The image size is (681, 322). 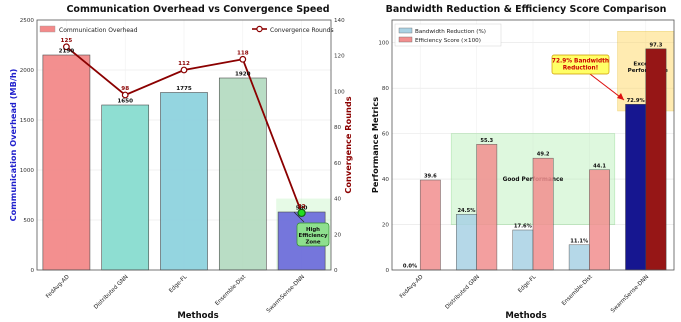 I want to click on point-rounds-swarmsense-dnn, so click(x=301, y=213).